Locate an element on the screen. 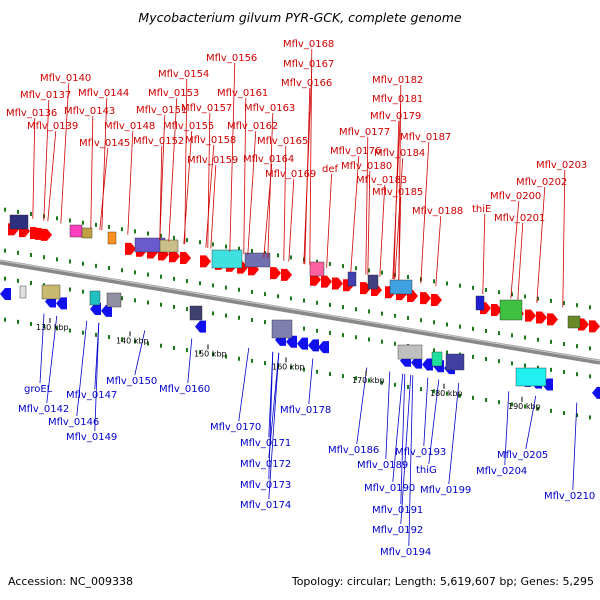 The image size is (600, 600). reverse-gene-label: Mflv_0205 is located at coordinates (522, 455).